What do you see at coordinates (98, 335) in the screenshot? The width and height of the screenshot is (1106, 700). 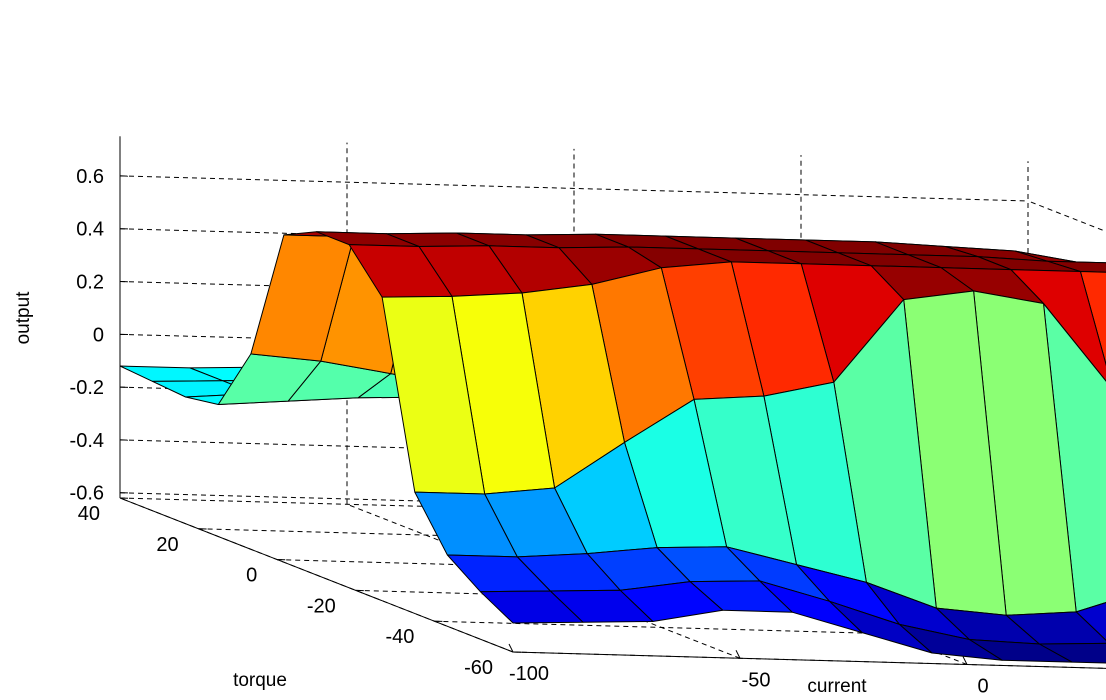 I see `z-tick-label: 0` at bounding box center [98, 335].